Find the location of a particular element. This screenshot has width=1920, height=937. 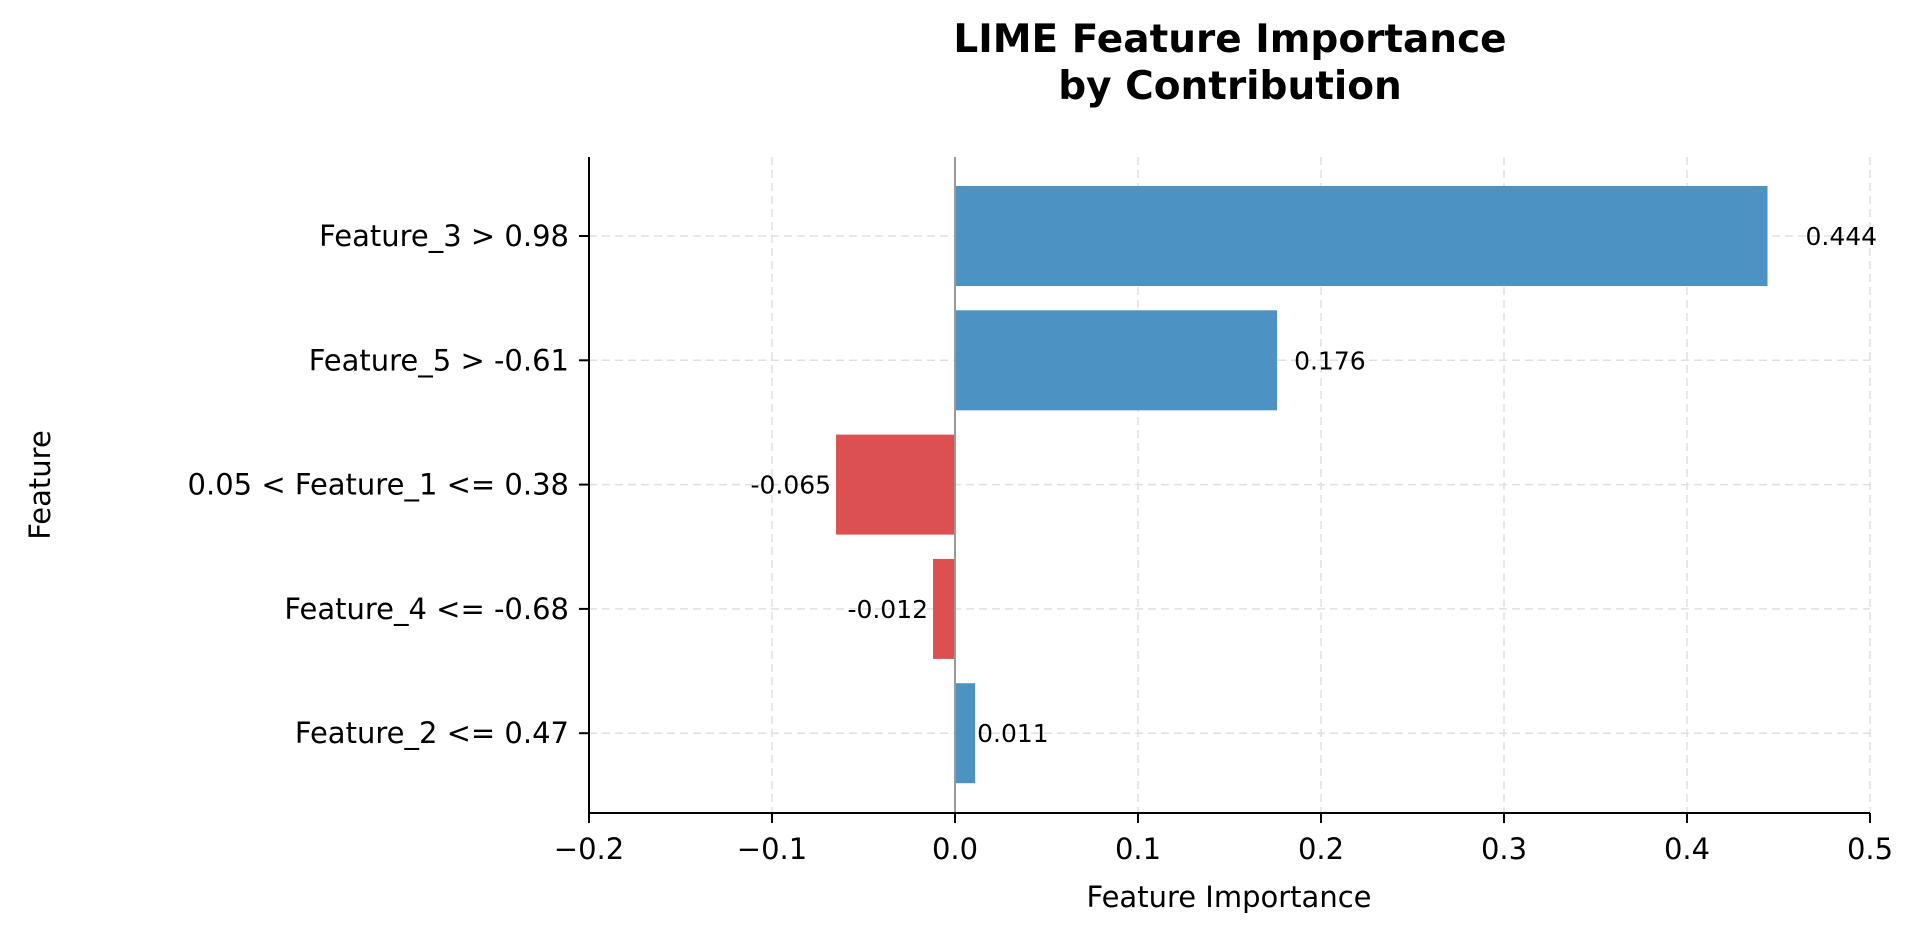

x-axis-label: Feature Importance is located at coordinates (1229, 897).